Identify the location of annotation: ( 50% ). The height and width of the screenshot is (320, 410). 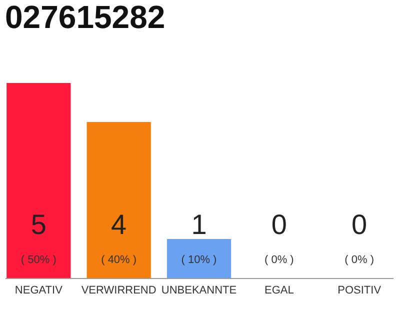
(38, 260).